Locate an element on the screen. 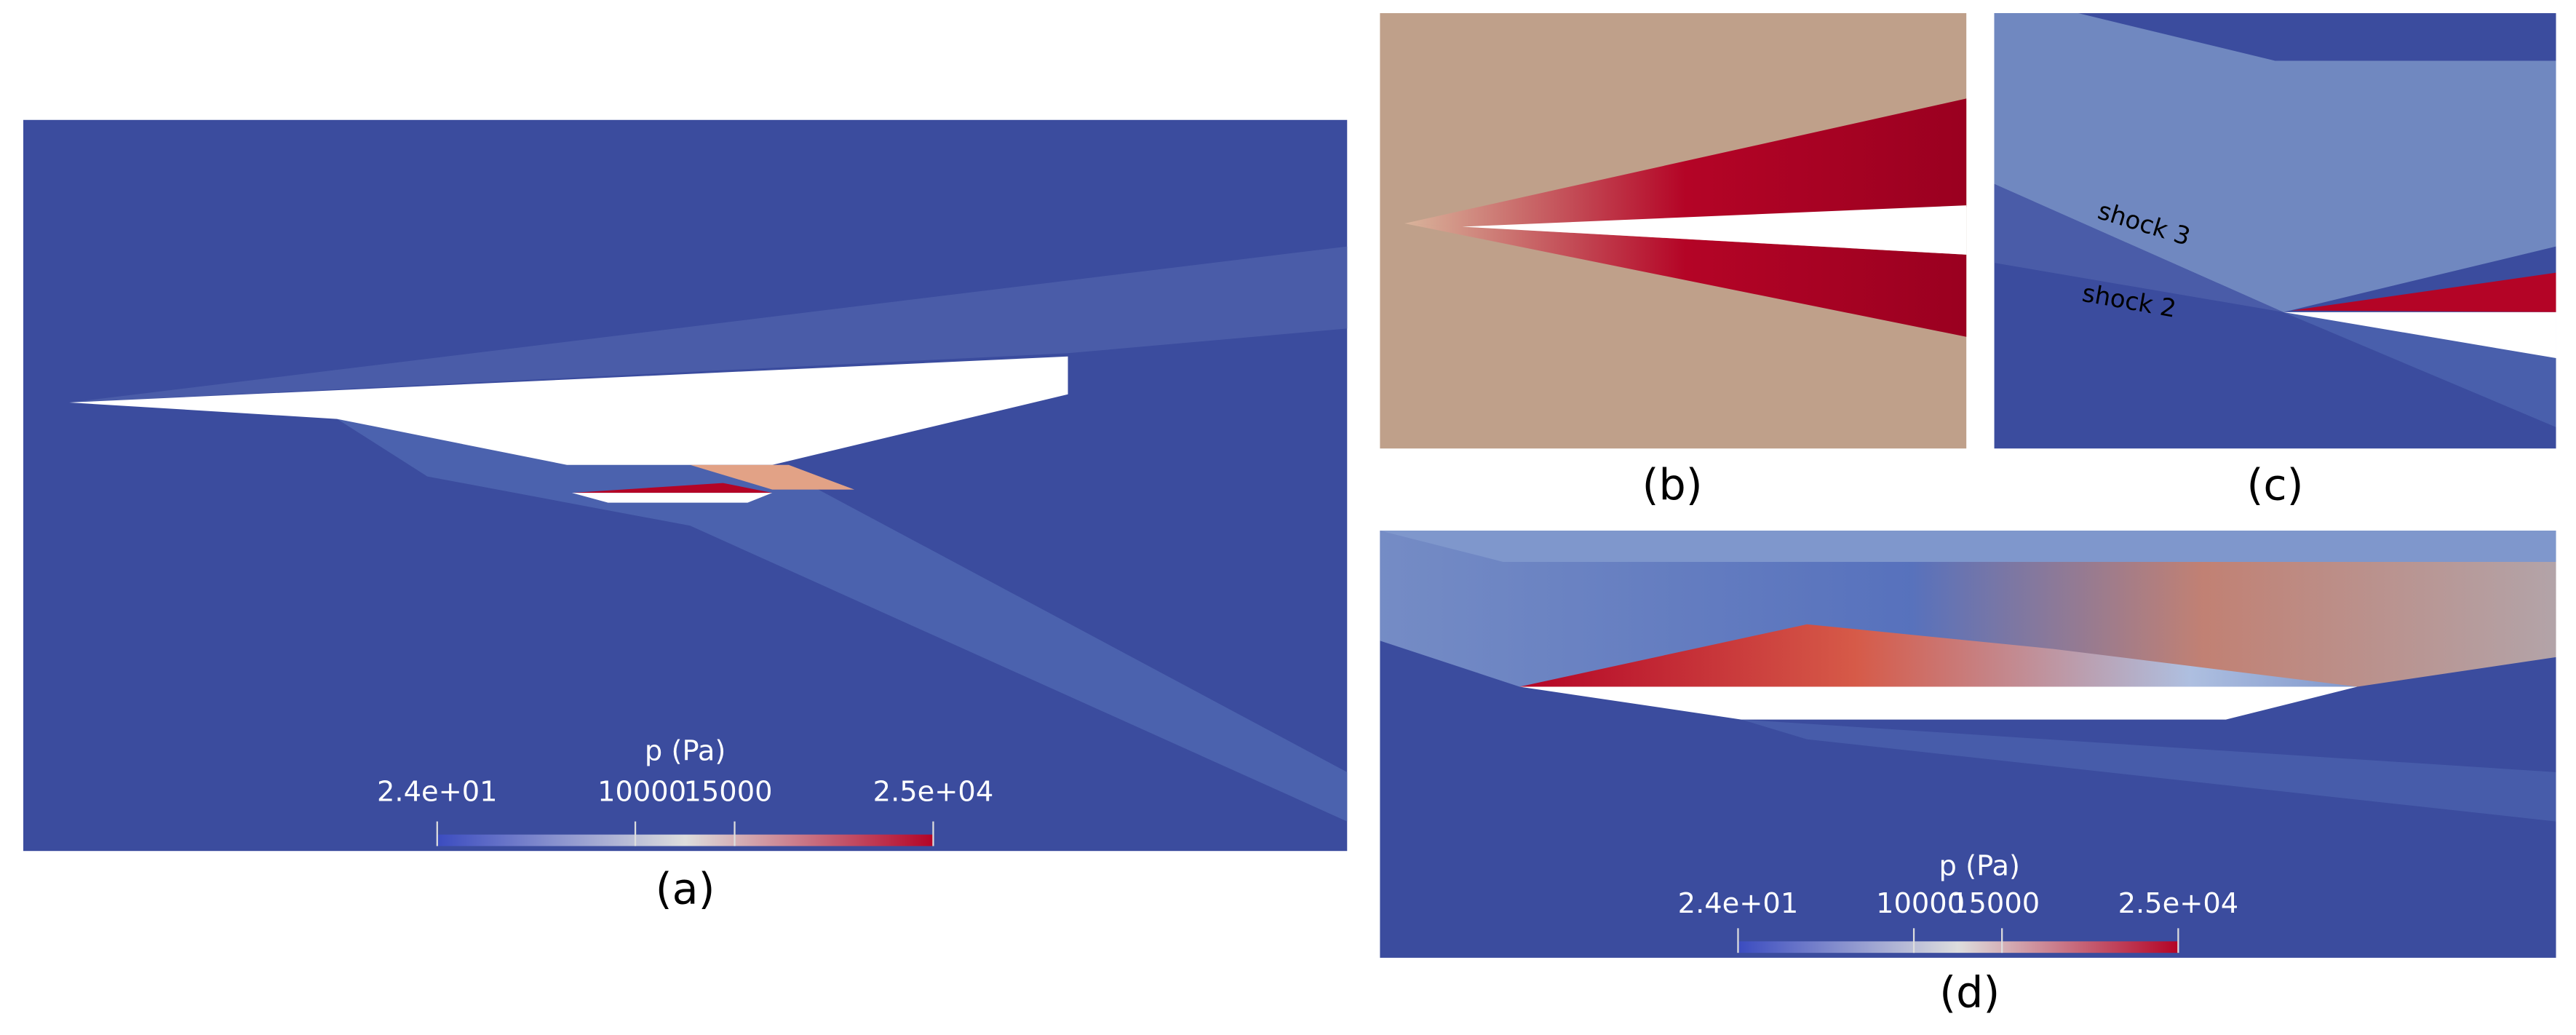 This screenshot has width=2576, height=1035. panel-label: (a) is located at coordinates (685, 889).